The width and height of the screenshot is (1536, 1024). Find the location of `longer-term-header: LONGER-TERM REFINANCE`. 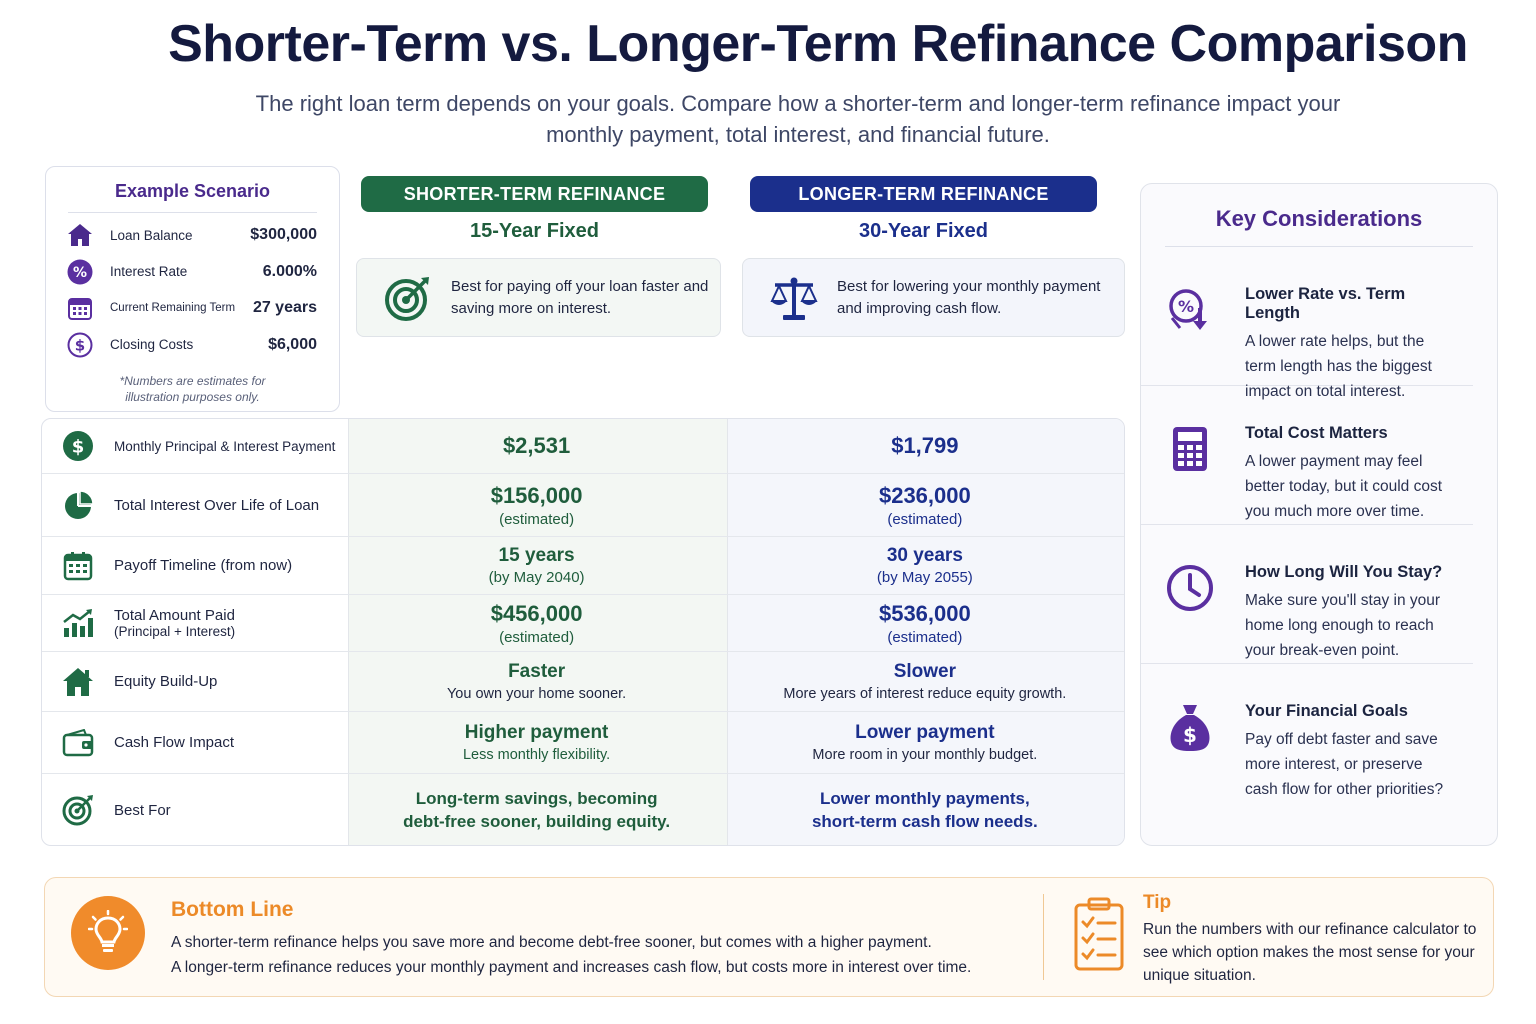

longer-term-header: LONGER-TERM REFINANCE is located at coordinates (923, 194).